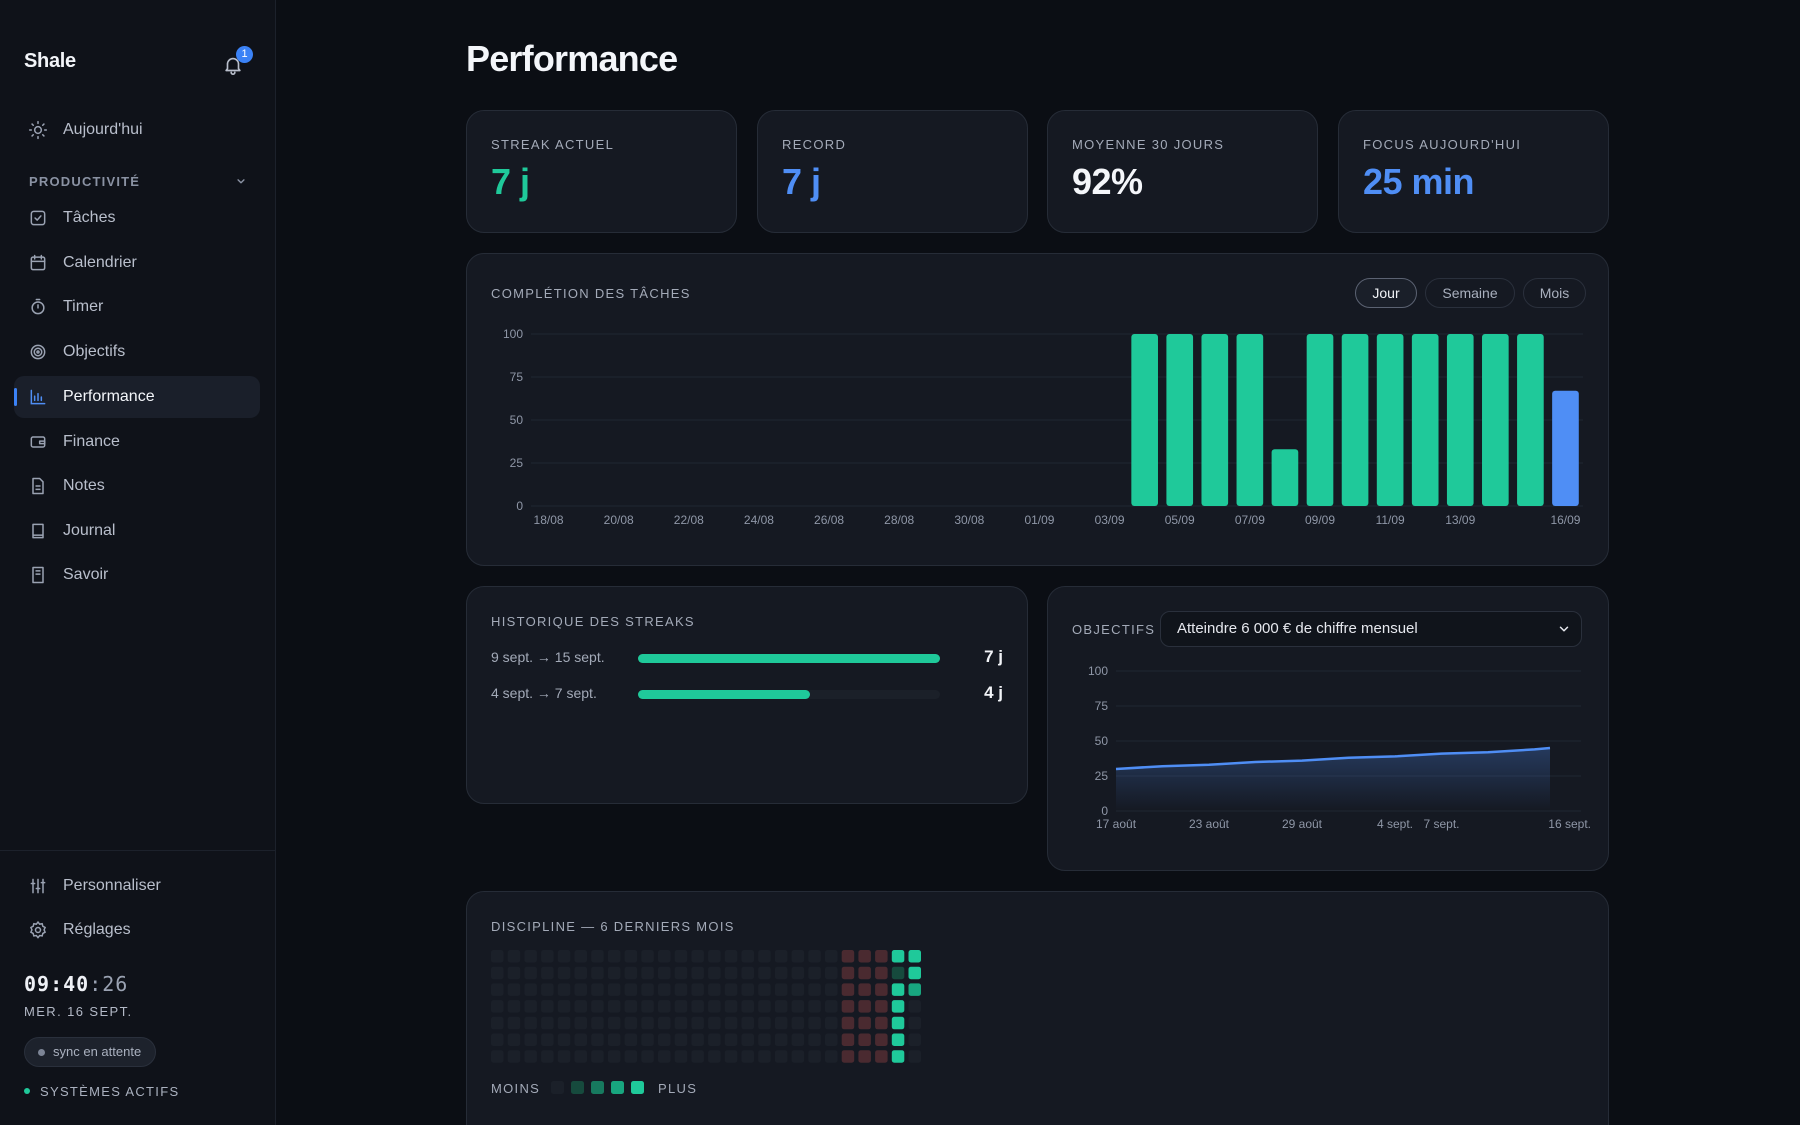 The height and width of the screenshot is (1125, 1800). What do you see at coordinates (86, 574) in the screenshot?
I see `sidebar-item-label: Savoir` at bounding box center [86, 574].